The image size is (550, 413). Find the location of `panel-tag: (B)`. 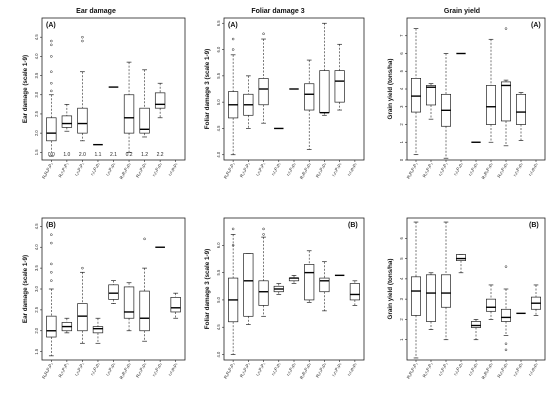

panel-tag: (B) is located at coordinates (534, 225).